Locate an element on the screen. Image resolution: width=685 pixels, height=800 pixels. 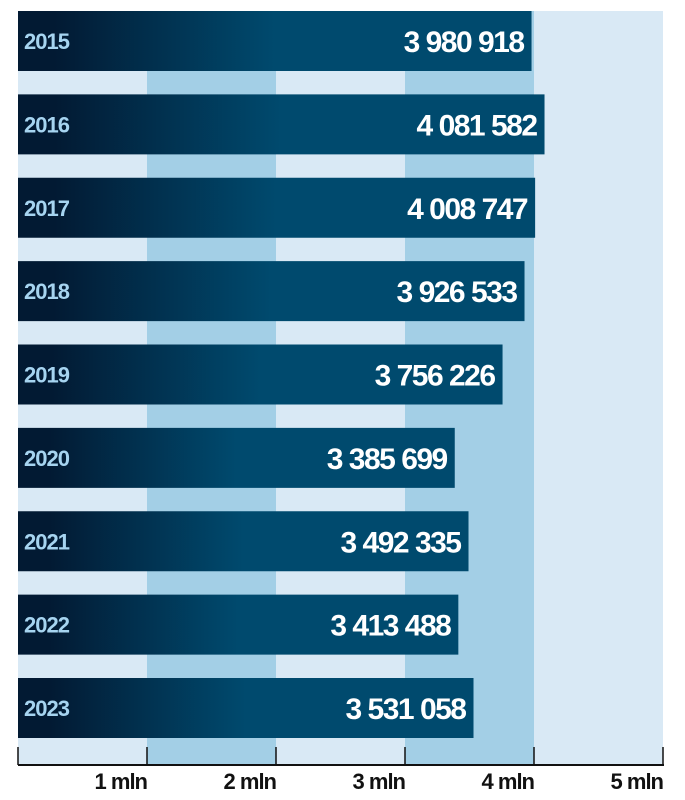
category-label: 2015 is located at coordinates (47, 41).